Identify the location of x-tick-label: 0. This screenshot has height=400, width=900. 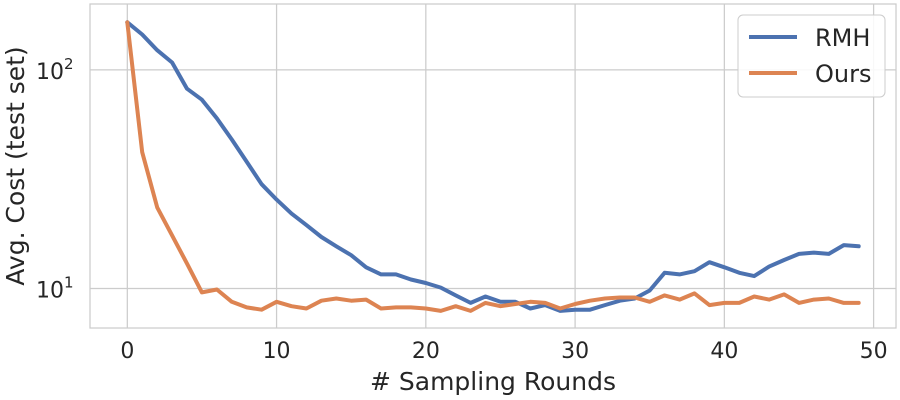
(127, 351).